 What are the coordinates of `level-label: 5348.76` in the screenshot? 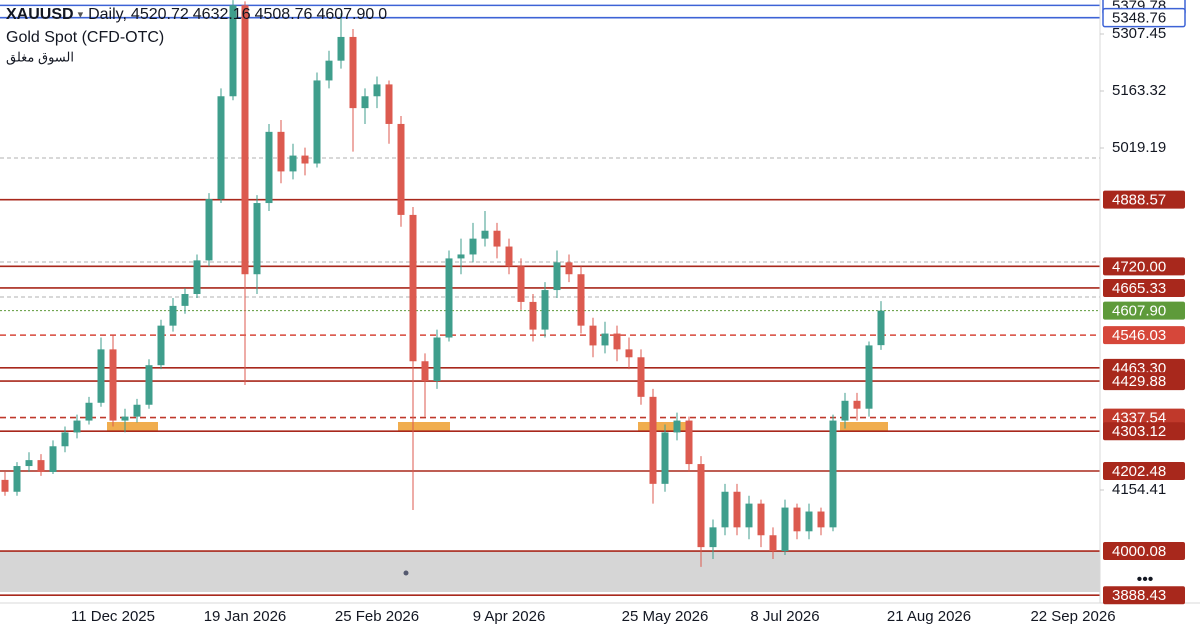 It's located at (1139, 18).